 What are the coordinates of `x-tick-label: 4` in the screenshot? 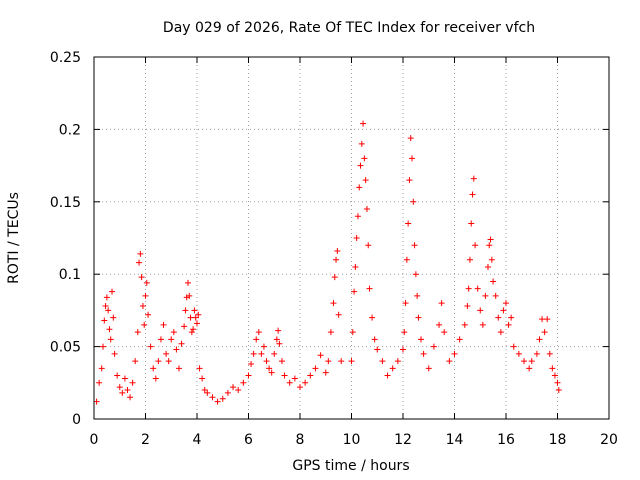 It's located at (197, 440).